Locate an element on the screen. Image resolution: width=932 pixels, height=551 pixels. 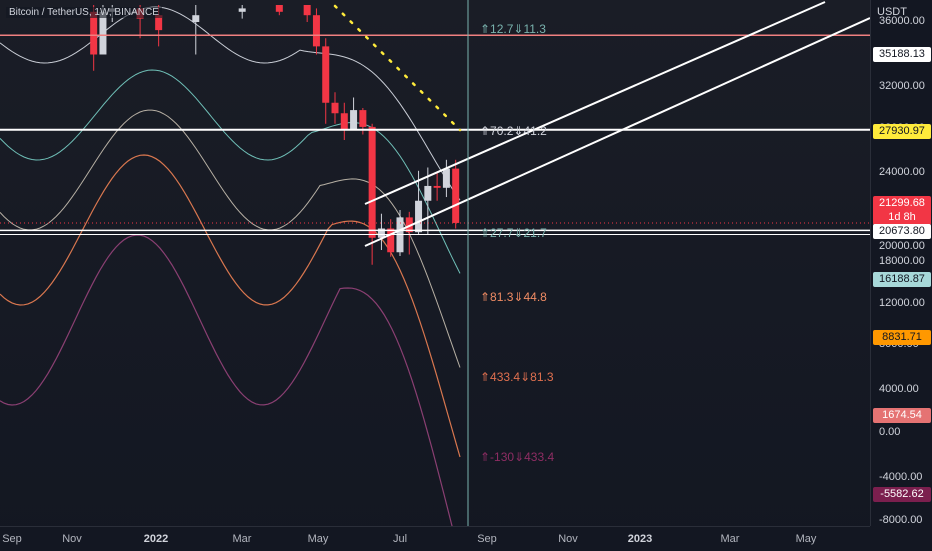
stat-annotation: ⇑27.7⇓21.7 is located at coordinates (513, 233).